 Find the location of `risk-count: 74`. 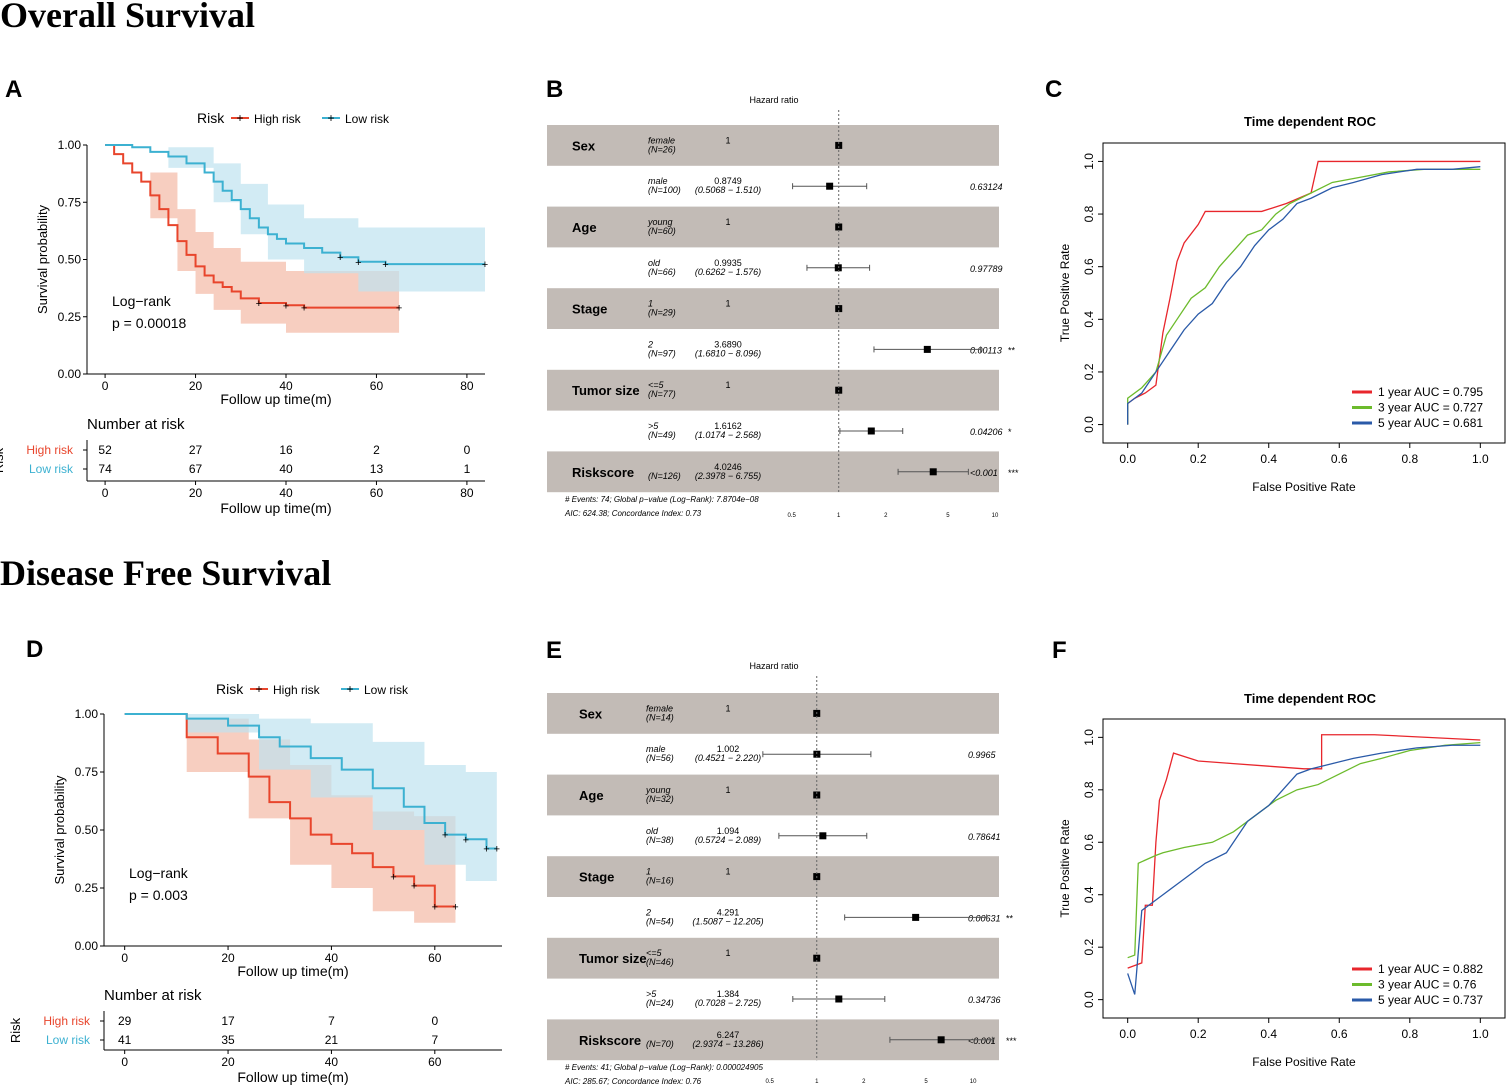

risk-count: 74 is located at coordinates (105, 469).